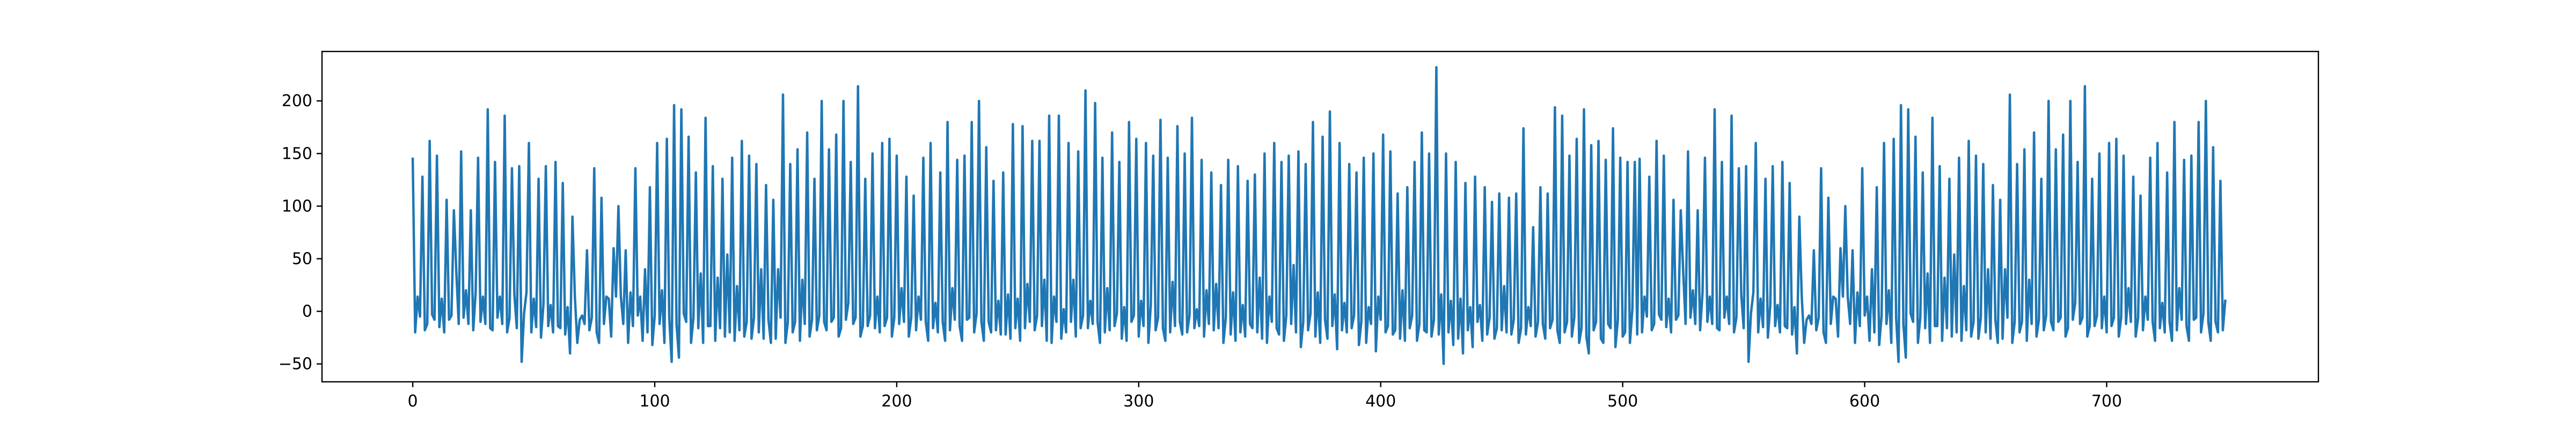 This screenshot has height=429, width=2576. I want to click on x-tick-label: 0, so click(413, 401).